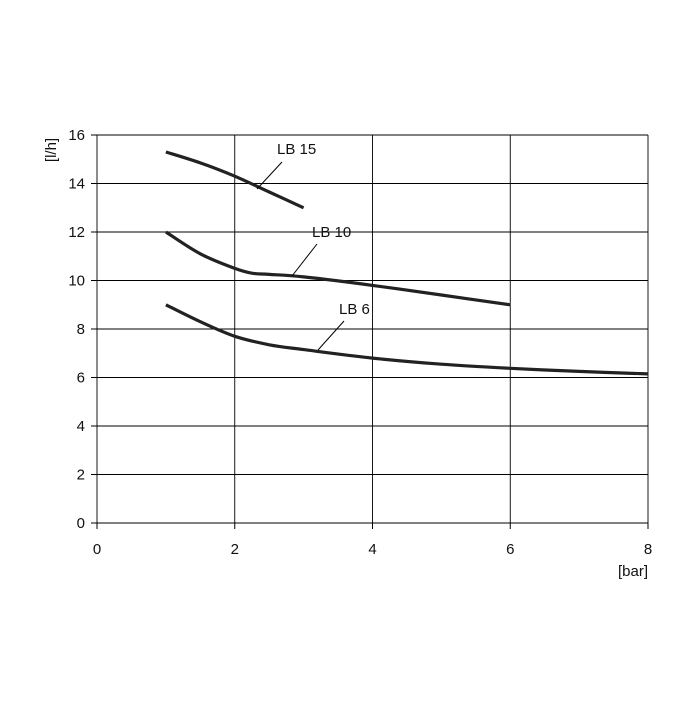  I want to click on y-tick-label: 10, so click(76, 281).